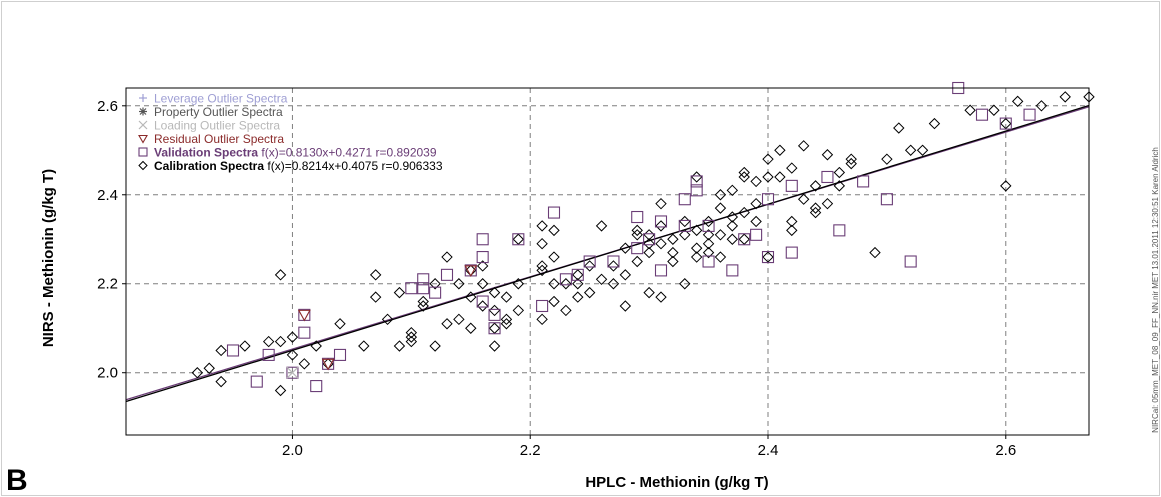  What do you see at coordinates (353, 166) in the screenshot?
I see `legend-fit-equation: f(x)=0.8214x+0.4075 r=0.906333` at bounding box center [353, 166].